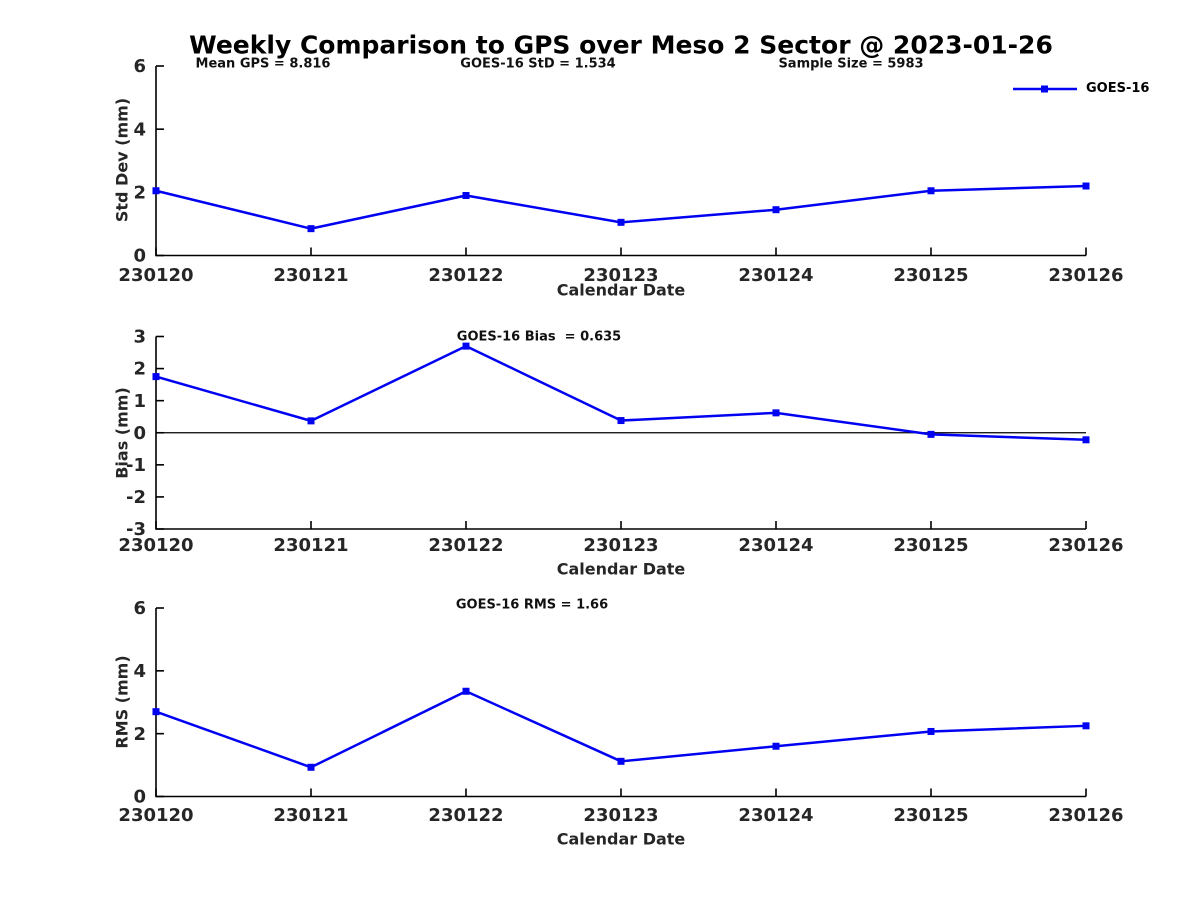  I want to click on legend-line-icon, so click(1045, 88).